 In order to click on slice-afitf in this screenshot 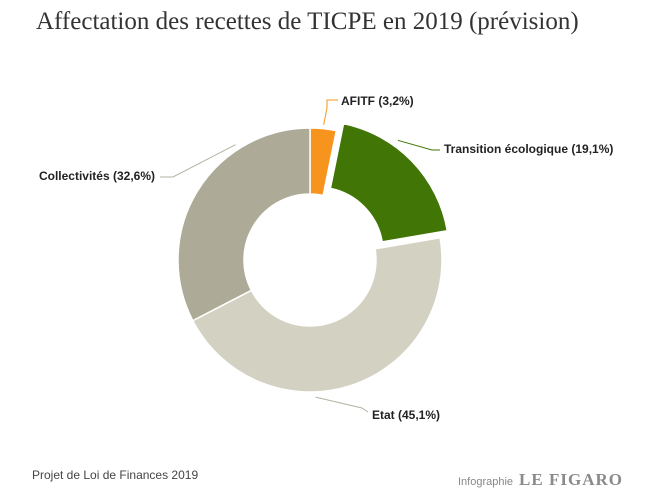, I will do `click(323, 162)`.